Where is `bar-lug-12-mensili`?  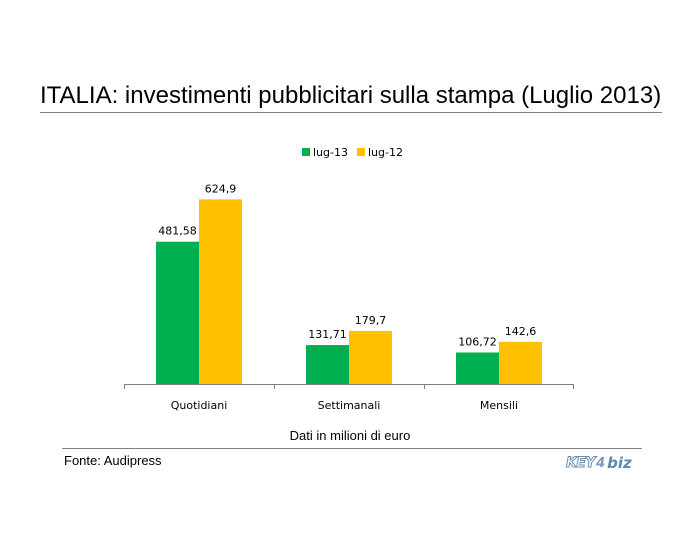 bar-lug-12-mensili is located at coordinates (520, 362).